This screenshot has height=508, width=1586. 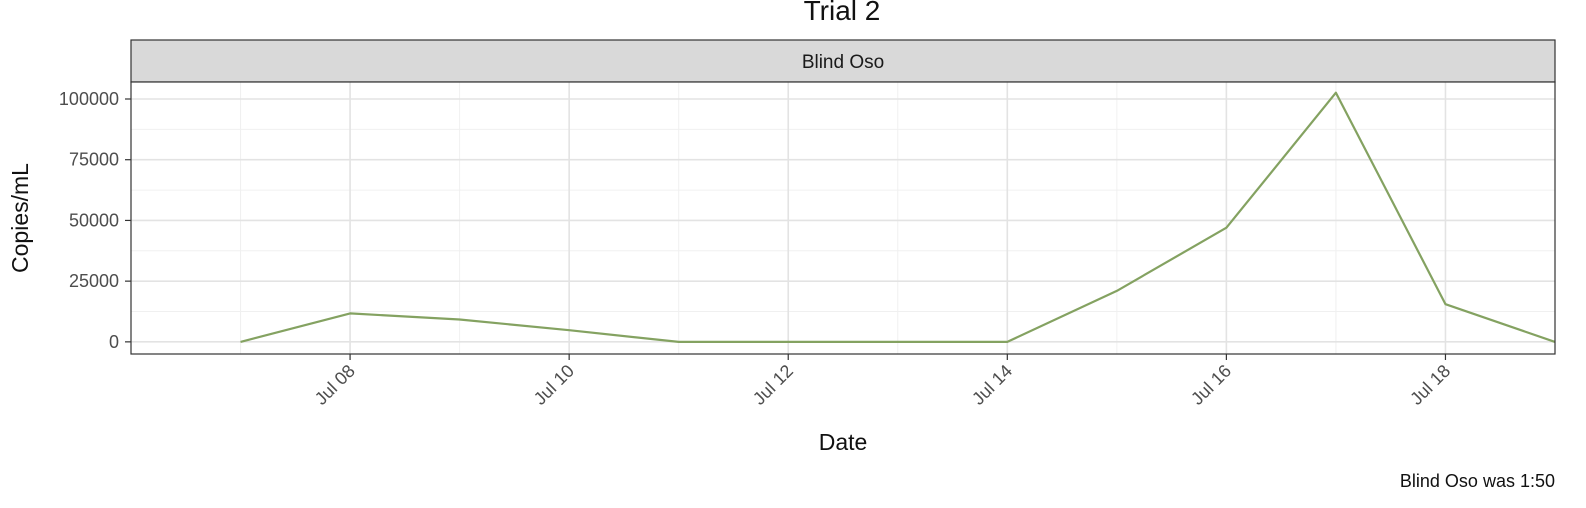 I want to click on y-tick-label: 75000, so click(x=94, y=160).